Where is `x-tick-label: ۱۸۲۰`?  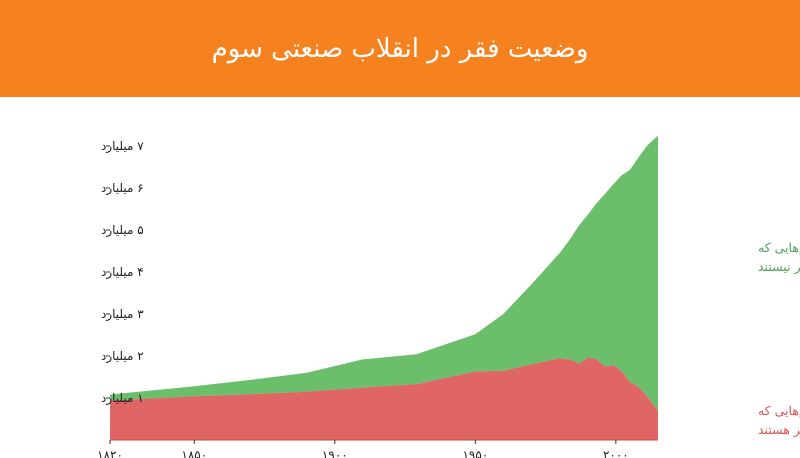 x-tick-label: ۱۸۲۰ is located at coordinates (110, 453).